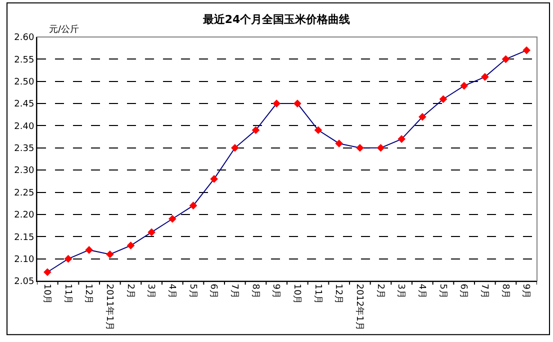  Describe the element at coordinates (109, 307) in the screenshot. I see `x-tick-label: 2011年1月` at that location.